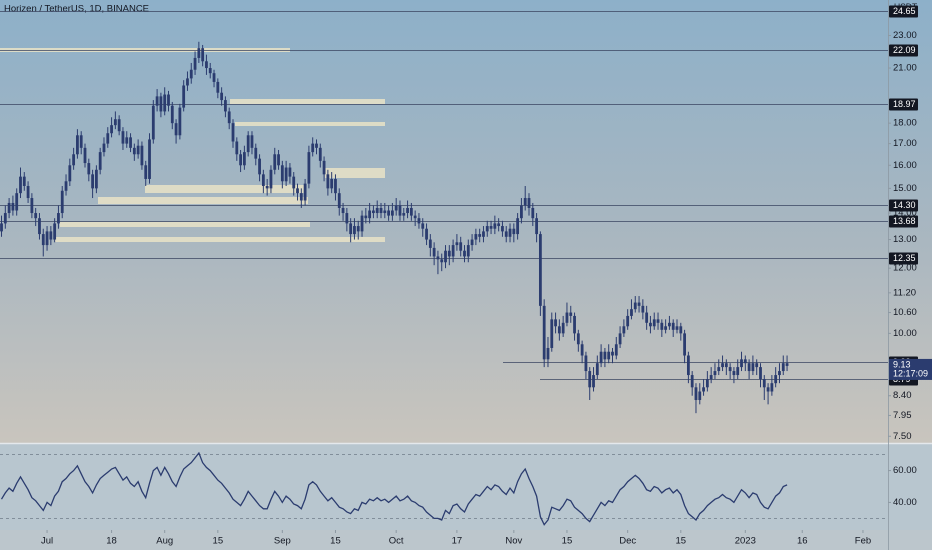 This screenshot has width=932, height=550. What do you see at coordinates (745, 541) in the screenshot?
I see `x-tick-label: 2023` at bounding box center [745, 541].